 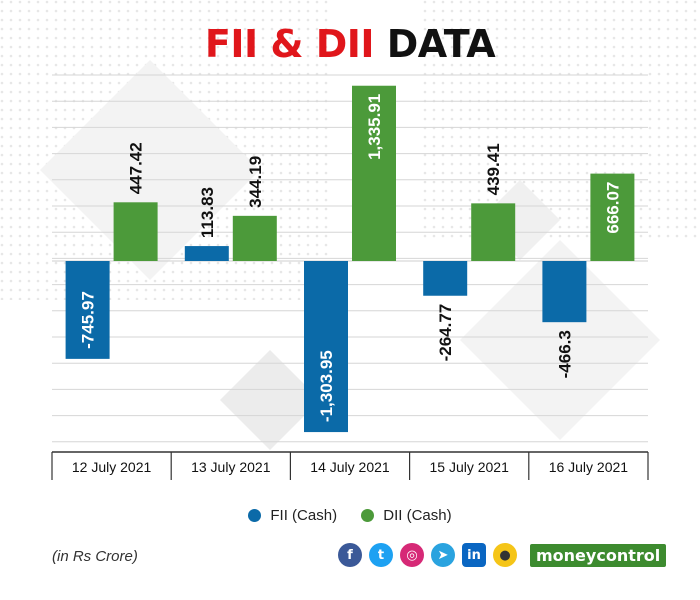 What do you see at coordinates (417, 515) in the screenshot?
I see `legend-label-dii: DII (Cash)` at bounding box center [417, 515].